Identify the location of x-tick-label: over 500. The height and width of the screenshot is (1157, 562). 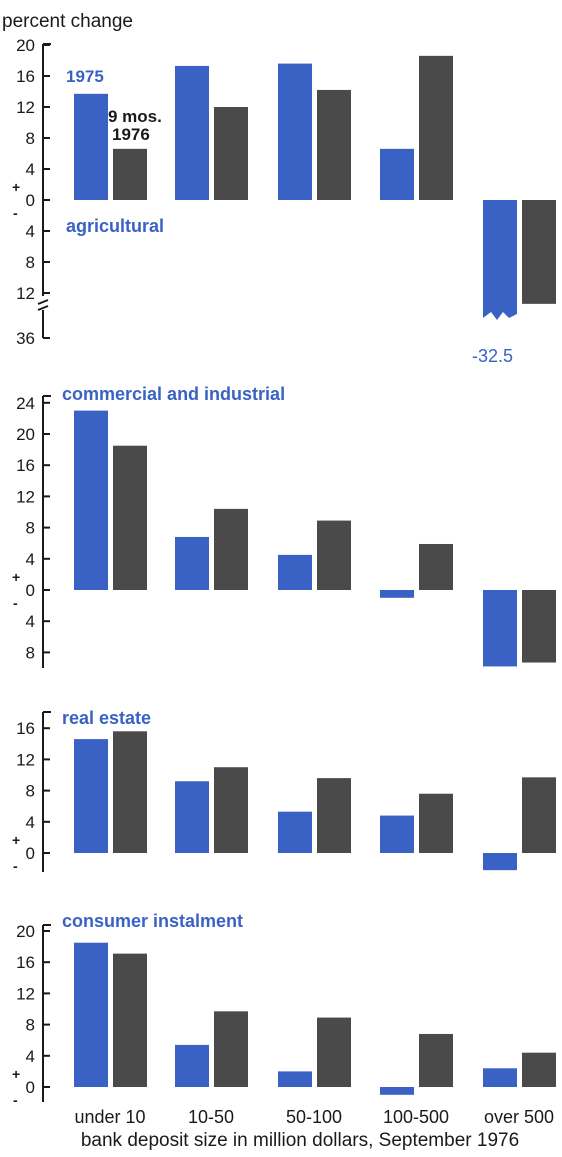
(519, 1117).